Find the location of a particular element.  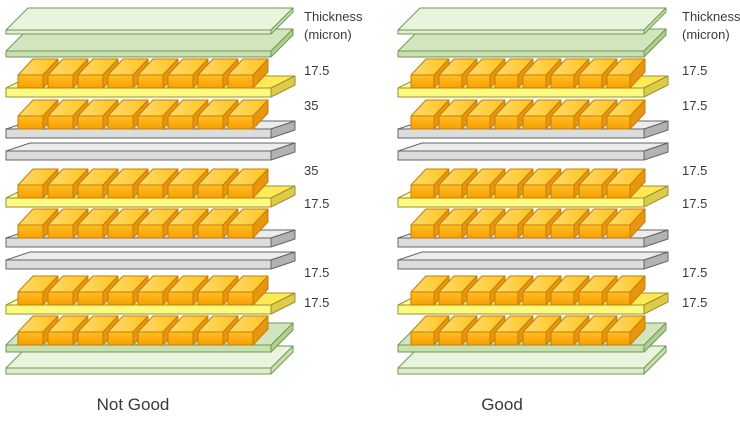

thickness-label-not-good-3: 35 is located at coordinates (311, 170).